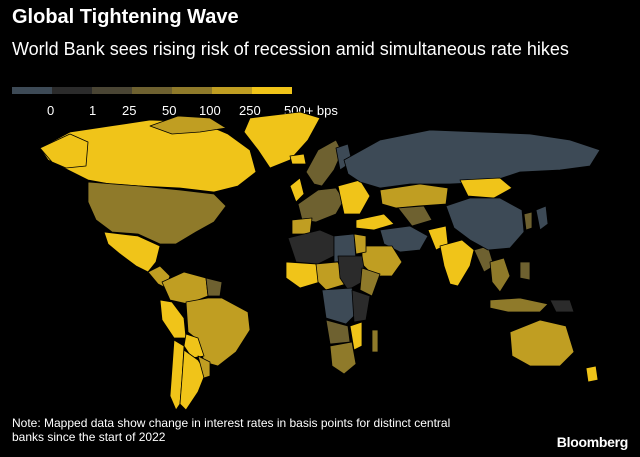 Image resolution: width=640 pixels, height=457 pixels. What do you see at coordinates (519, 305) in the screenshot?
I see `region-indonesia` at bounding box center [519, 305].